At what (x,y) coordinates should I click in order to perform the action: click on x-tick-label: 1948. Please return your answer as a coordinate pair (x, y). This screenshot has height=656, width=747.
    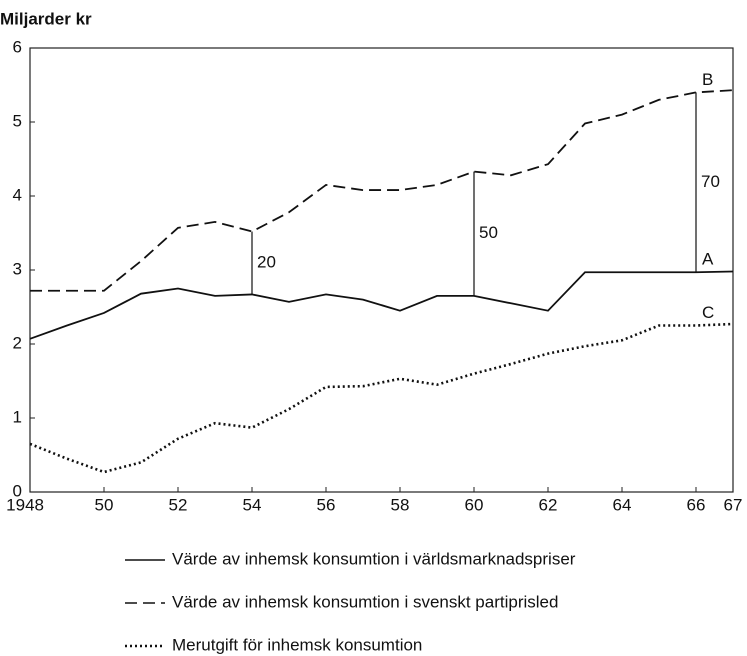
    Looking at the image, I should click on (25, 504).